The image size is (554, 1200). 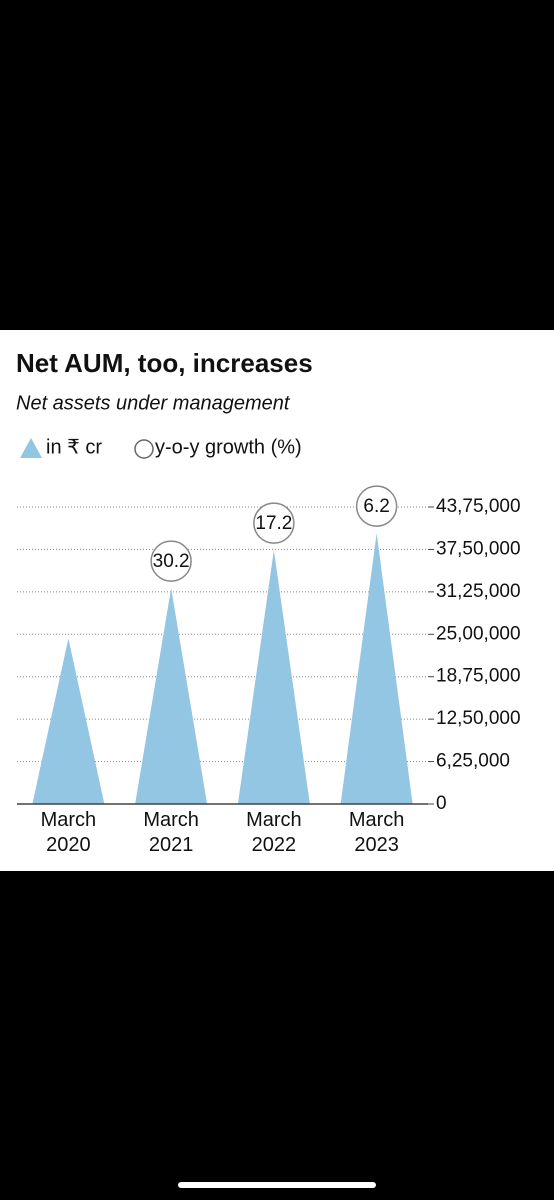 I want to click on y-tick-label: 31,25,000, so click(x=478, y=591).